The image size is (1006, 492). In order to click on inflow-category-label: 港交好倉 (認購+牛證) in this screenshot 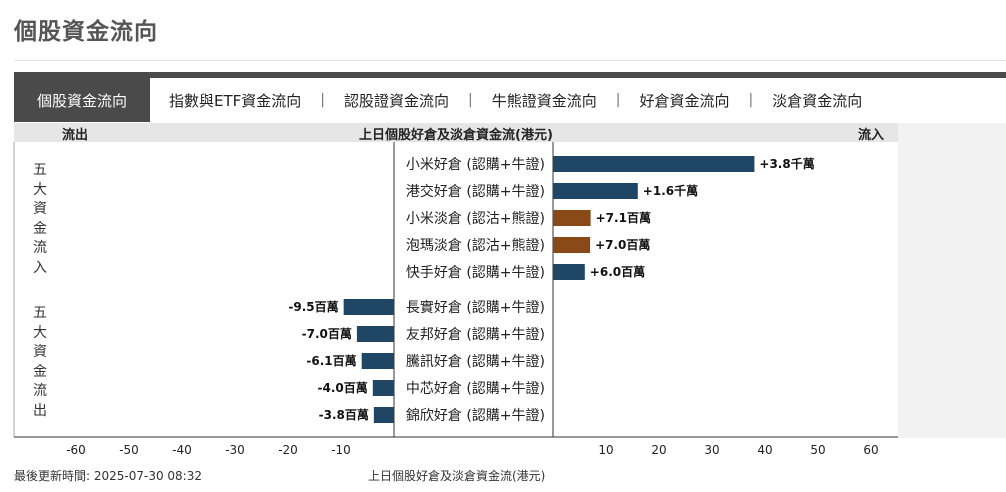, I will do `click(475, 191)`.